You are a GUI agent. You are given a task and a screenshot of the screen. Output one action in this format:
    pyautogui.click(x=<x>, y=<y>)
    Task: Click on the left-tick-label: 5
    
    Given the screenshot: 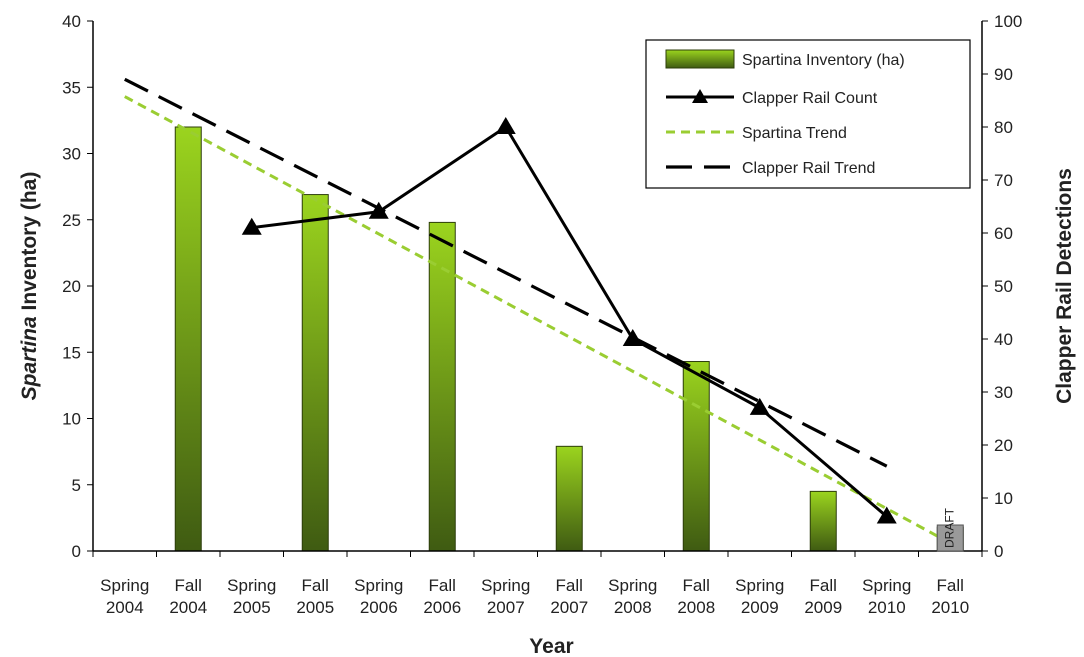 What is the action you would take?
    pyautogui.click(x=76, y=485)
    